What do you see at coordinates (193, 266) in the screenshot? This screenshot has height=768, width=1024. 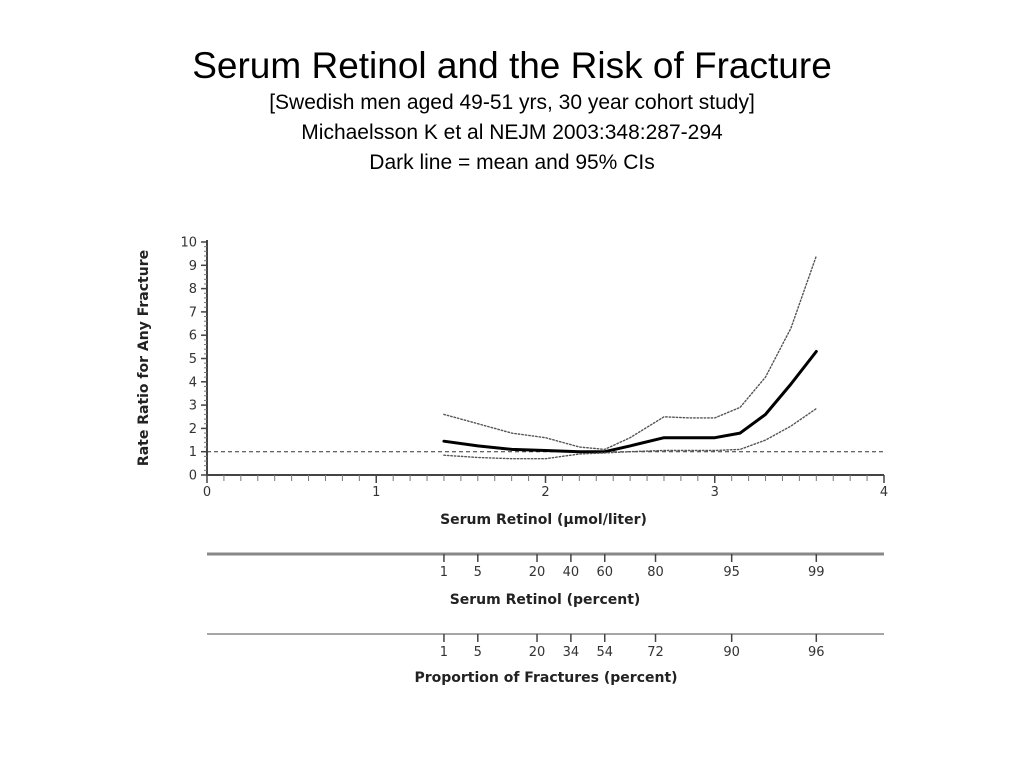 I see `y-tick-label: 9` at bounding box center [193, 266].